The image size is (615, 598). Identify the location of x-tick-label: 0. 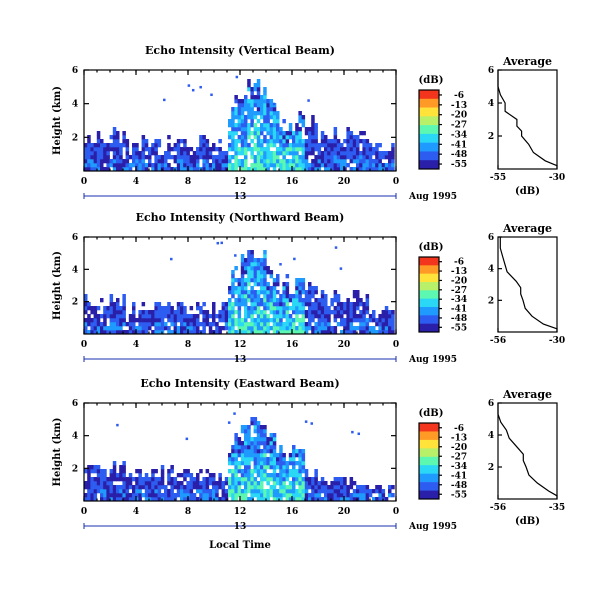
(396, 182).